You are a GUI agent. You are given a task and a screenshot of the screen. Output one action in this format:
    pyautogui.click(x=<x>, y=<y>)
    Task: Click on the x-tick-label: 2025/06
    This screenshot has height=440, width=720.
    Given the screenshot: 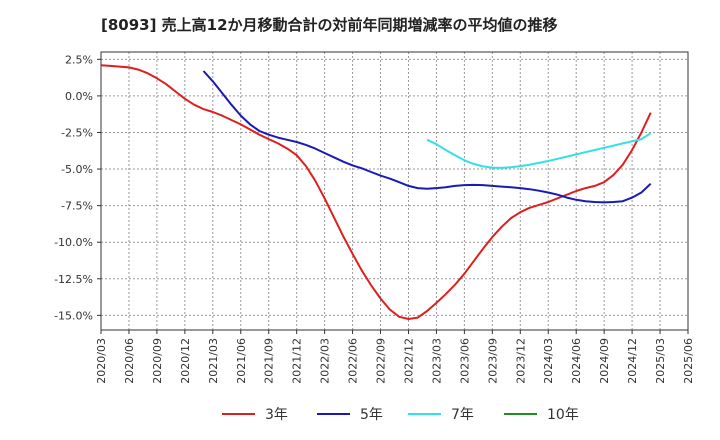 What is the action you would take?
    pyautogui.click(x=688, y=361)
    